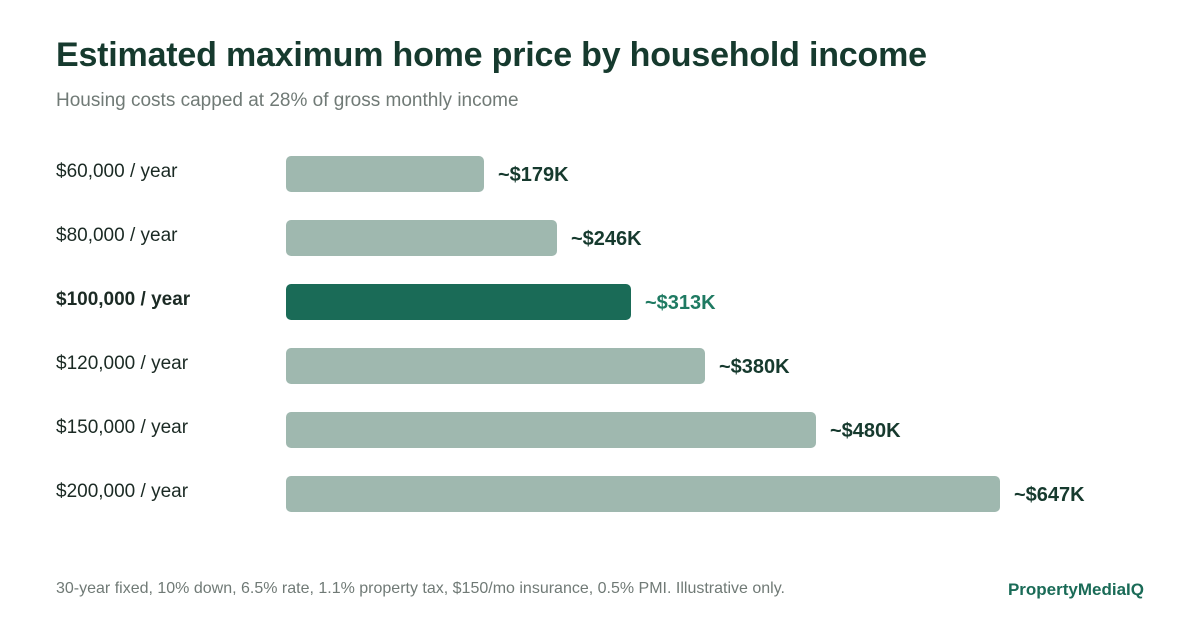 The image size is (1200, 624). Describe the element at coordinates (680, 303) in the screenshot. I see `value-label: ~$313K` at that location.